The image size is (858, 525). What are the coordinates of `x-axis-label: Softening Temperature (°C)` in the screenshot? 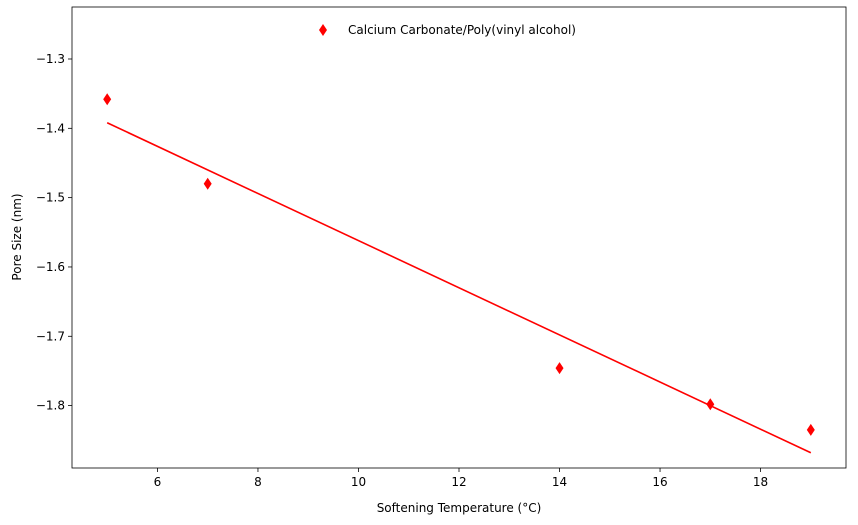 It's located at (459, 508).